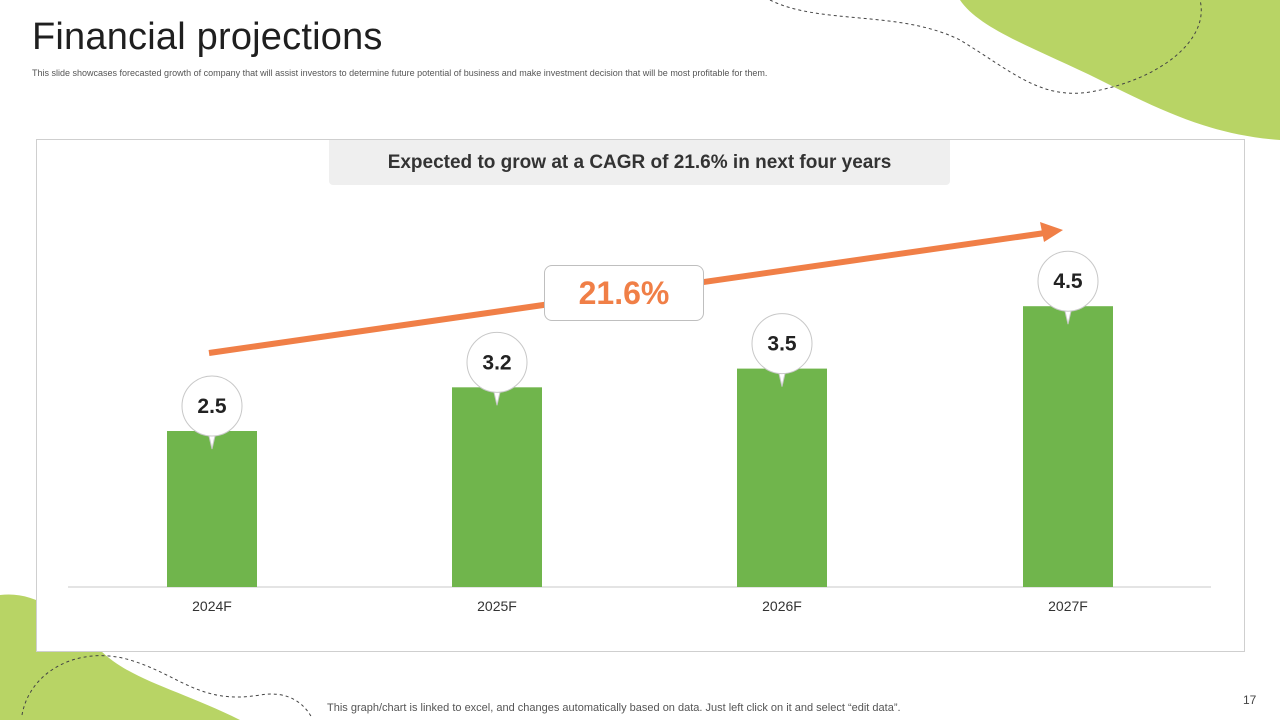 The image size is (1280, 720). I want to click on data-label-bubble: 3.5, so click(782, 350).